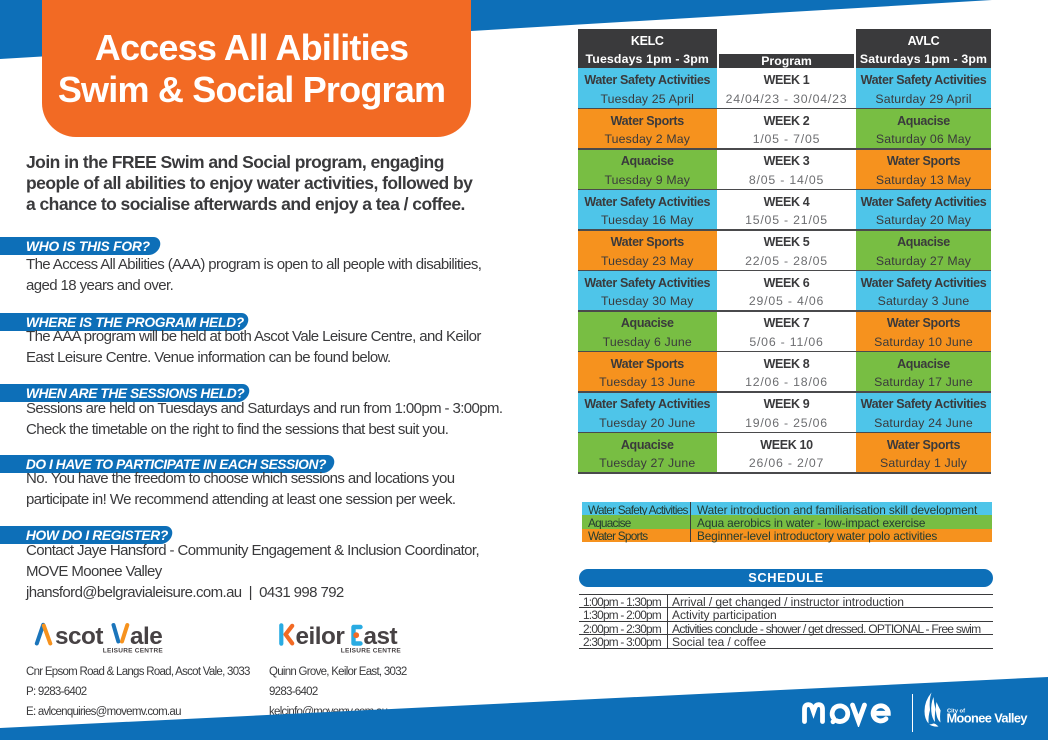 The height and width of the screenshot is (740, 1048). What do you see at coordinates (988, 718) in the screenshot?
I see `svg-text: Moonee Valley` at bounding box center [988, 718].